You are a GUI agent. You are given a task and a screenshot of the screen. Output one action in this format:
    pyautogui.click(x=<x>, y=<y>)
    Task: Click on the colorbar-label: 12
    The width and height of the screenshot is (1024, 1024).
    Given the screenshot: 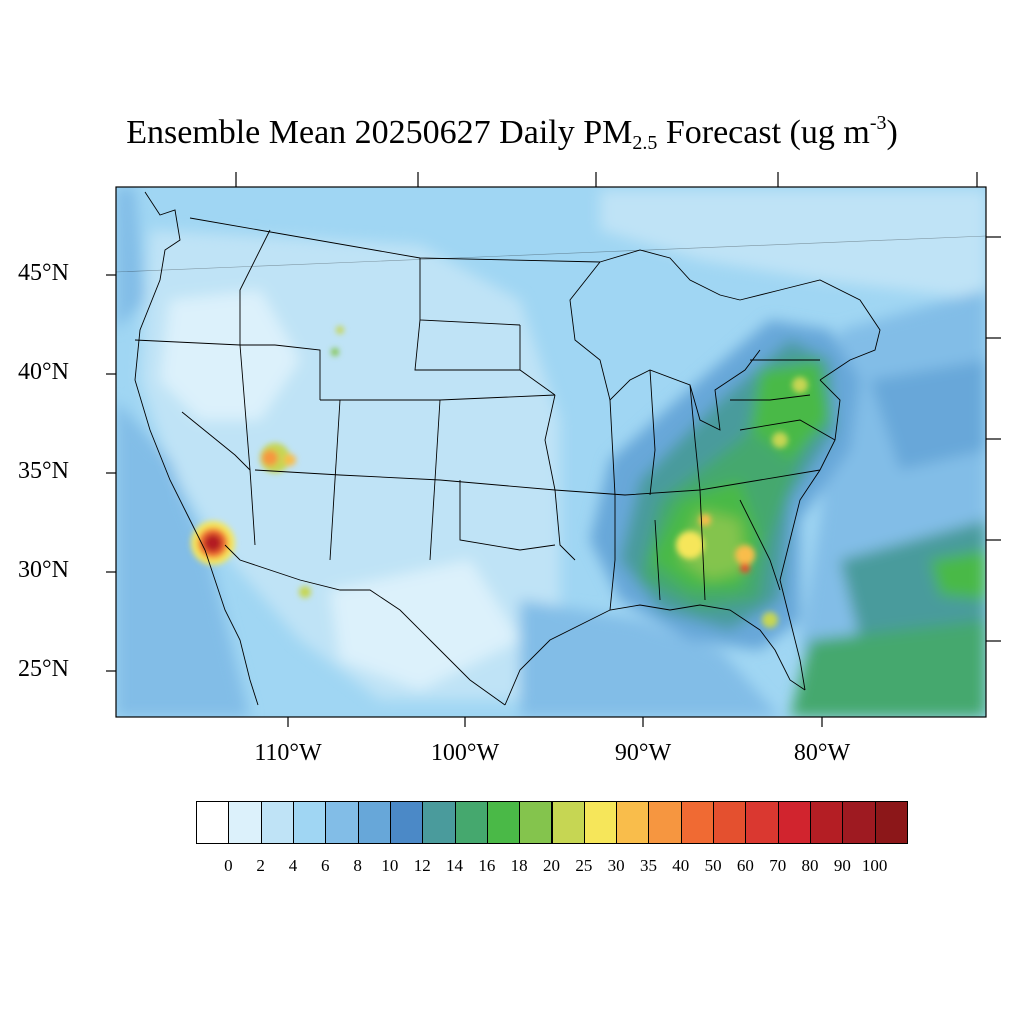 What is the action you would take?
    pyautogui.click(x=422, y=865)
    